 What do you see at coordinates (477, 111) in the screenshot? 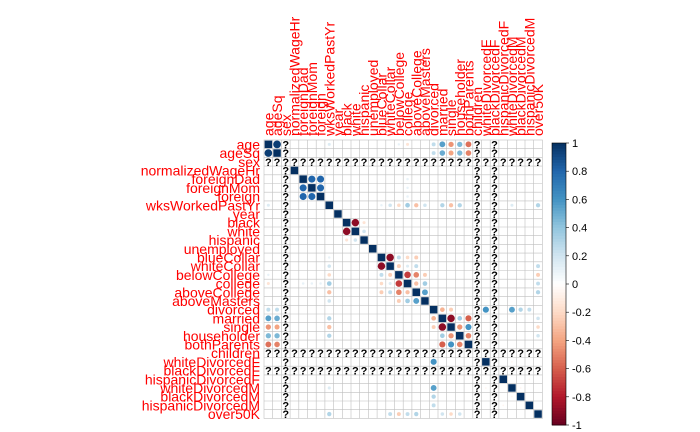
I see `column-label: children` at bounding box center [477, 111].